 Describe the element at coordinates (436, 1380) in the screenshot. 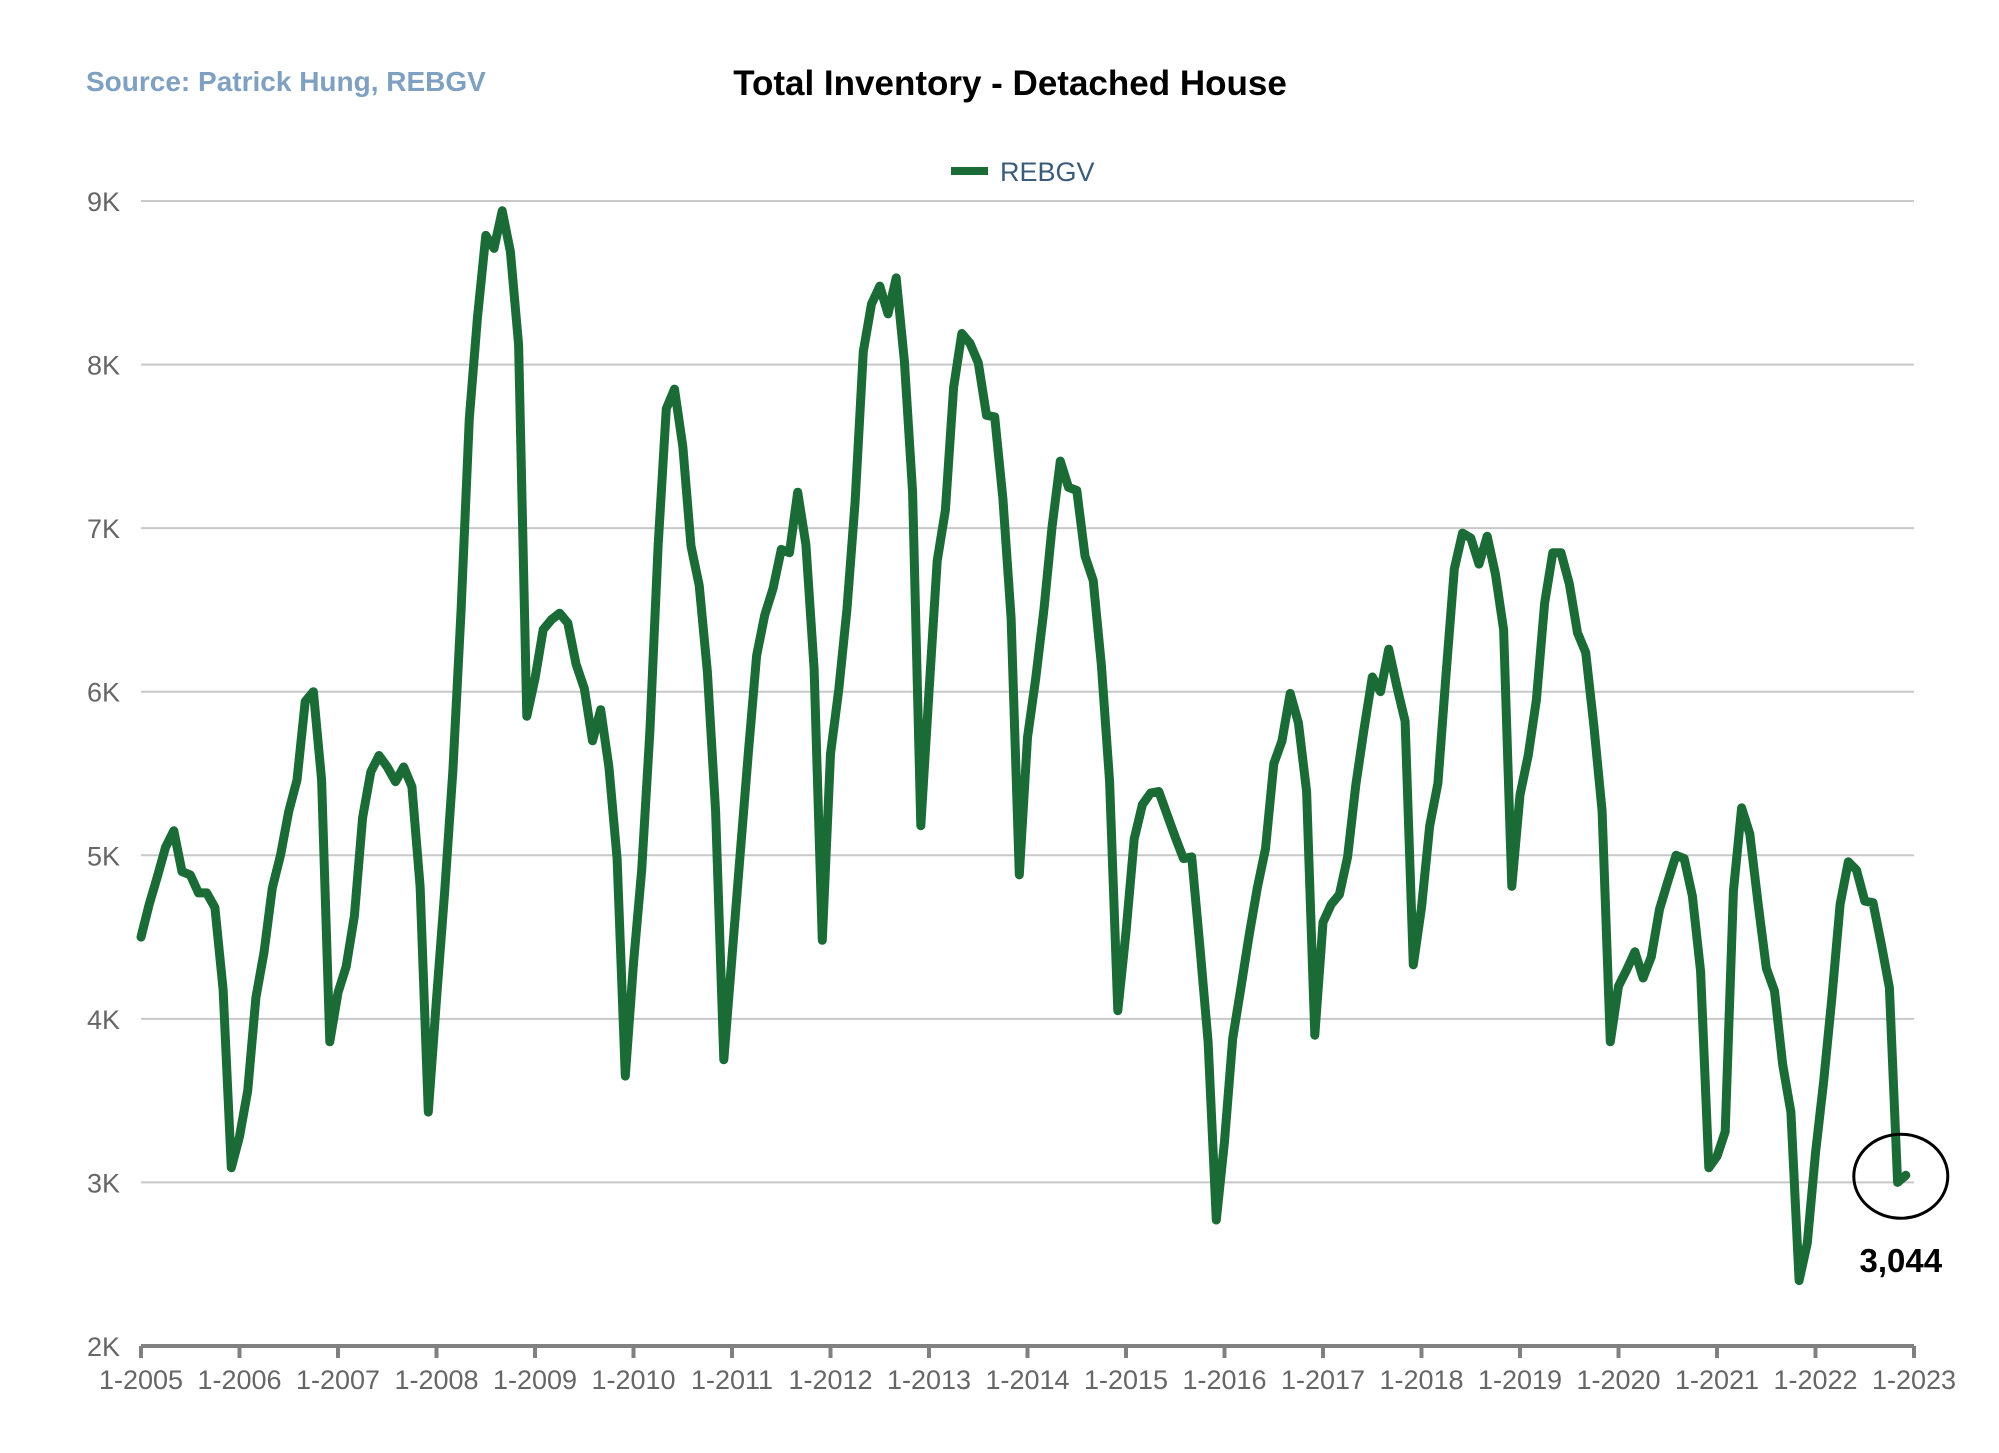

I see `x-tick-label: 1-2008` at that location.